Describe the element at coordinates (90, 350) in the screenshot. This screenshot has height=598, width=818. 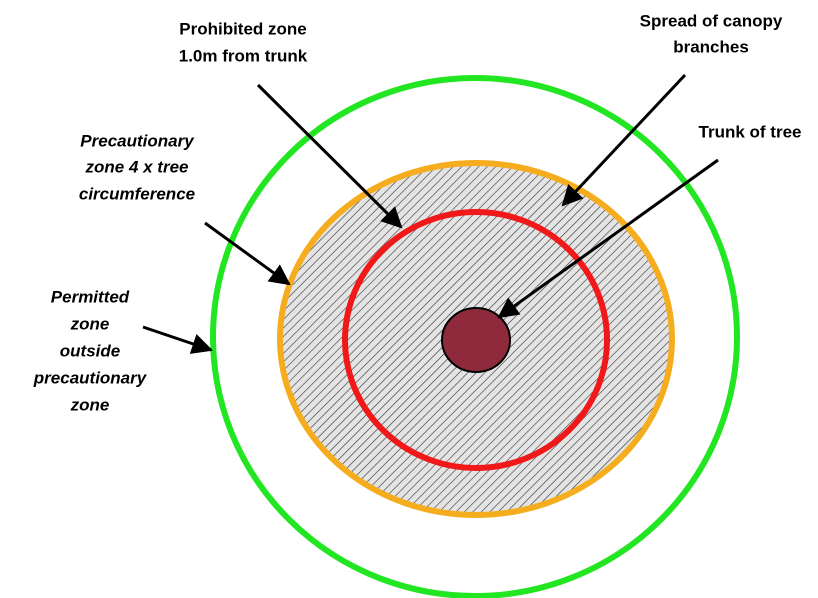
I see `label: outside` at that location.